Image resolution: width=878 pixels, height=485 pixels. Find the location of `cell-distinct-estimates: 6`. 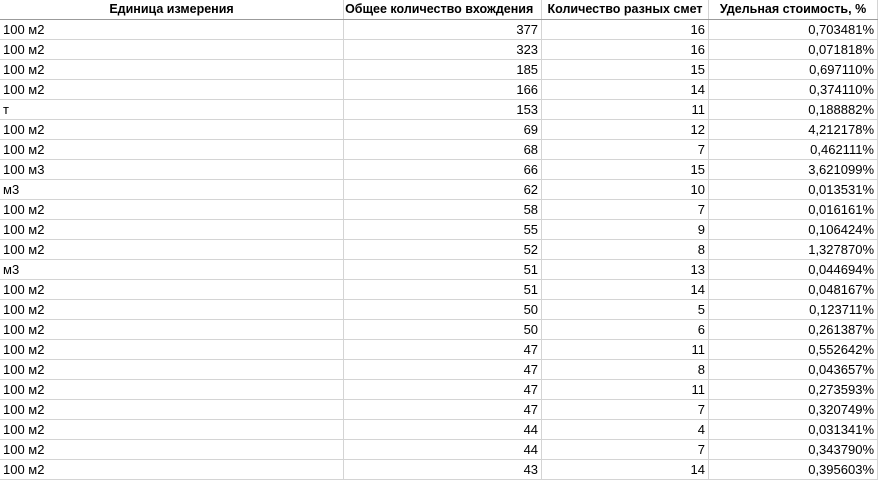

cell-distinct-estimates: 6 is located at coordinates (625, 329).